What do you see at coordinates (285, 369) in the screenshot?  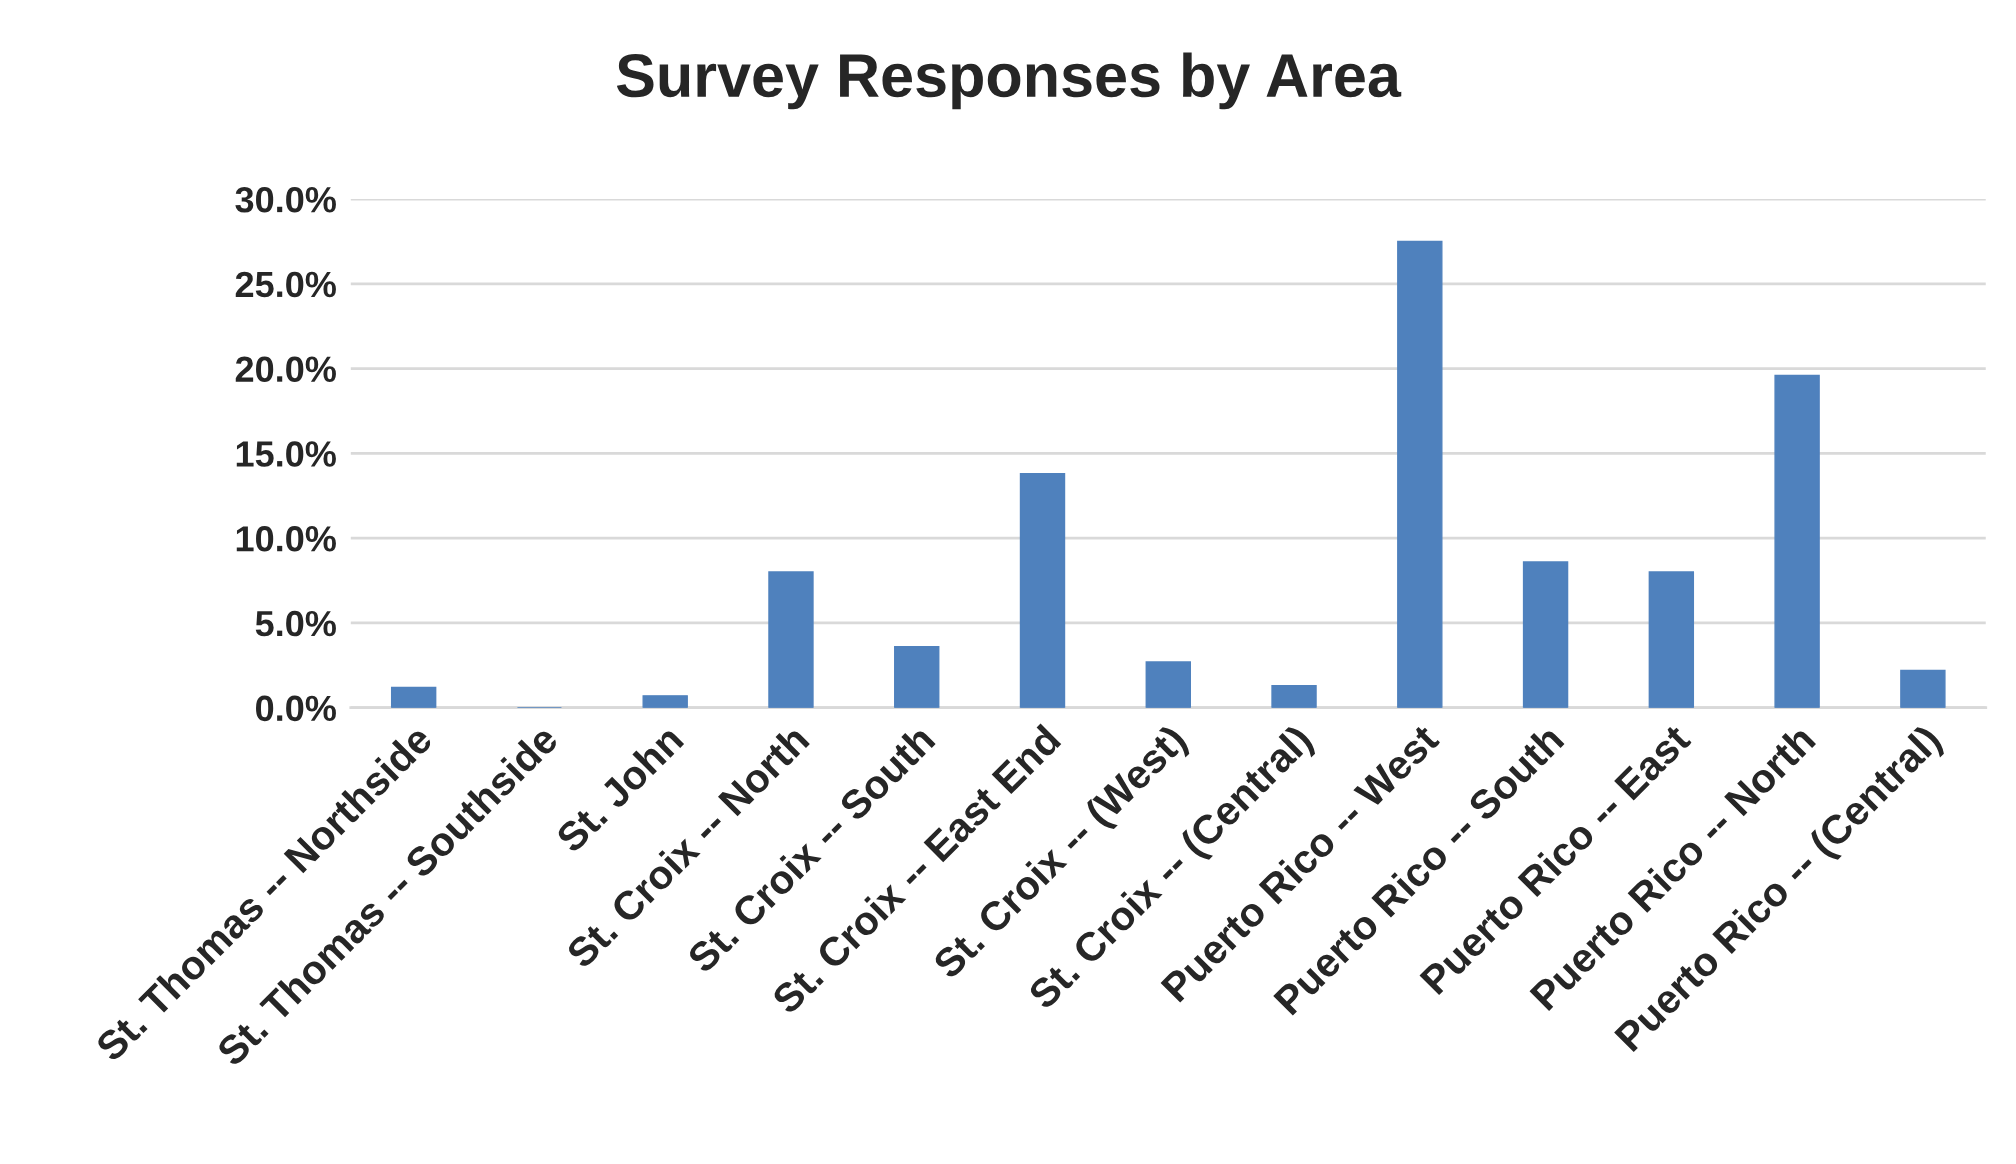 I see `y-tick-label: 20.0%` at bounding box center [285, 369].